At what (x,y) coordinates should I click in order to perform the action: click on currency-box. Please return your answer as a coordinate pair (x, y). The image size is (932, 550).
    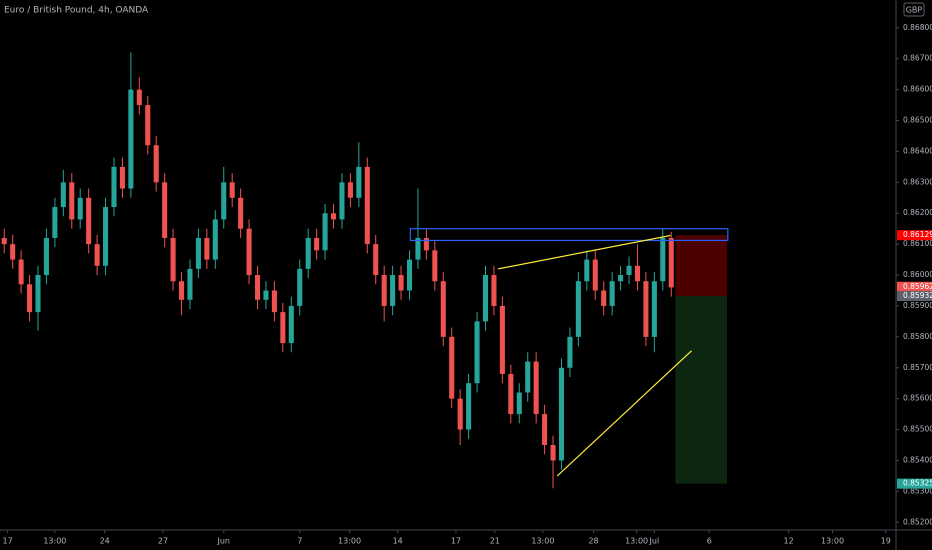
    Looking at the image, I should click on (914, 9).